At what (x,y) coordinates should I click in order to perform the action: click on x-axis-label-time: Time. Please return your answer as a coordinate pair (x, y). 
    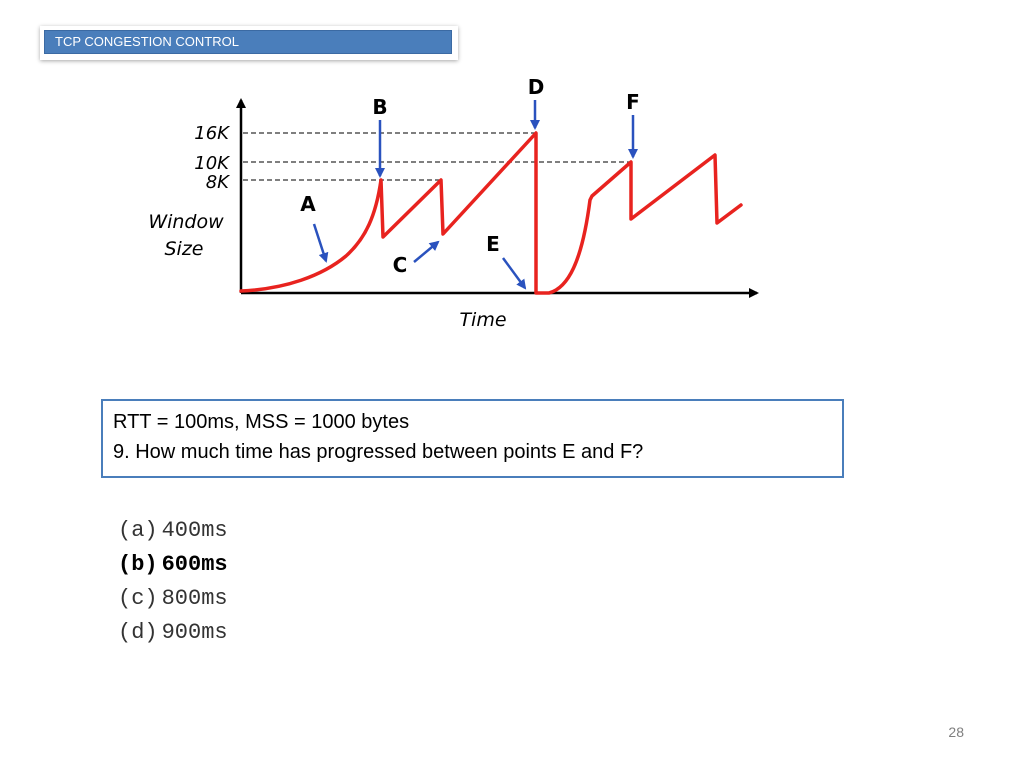
    Looking at the image, I should click on (482, 320).